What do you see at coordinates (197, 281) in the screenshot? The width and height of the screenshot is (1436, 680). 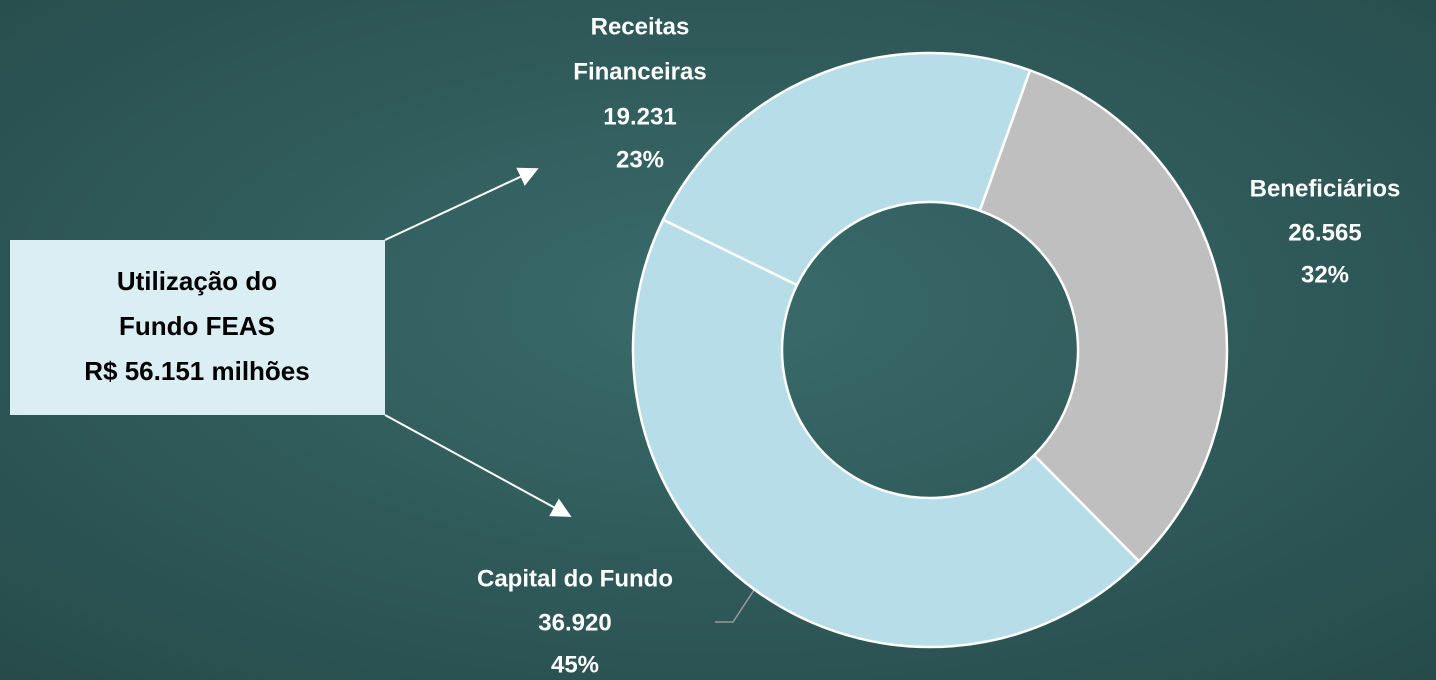 I see `annotation-text: Utilização do` at bounding box center [197, 281].